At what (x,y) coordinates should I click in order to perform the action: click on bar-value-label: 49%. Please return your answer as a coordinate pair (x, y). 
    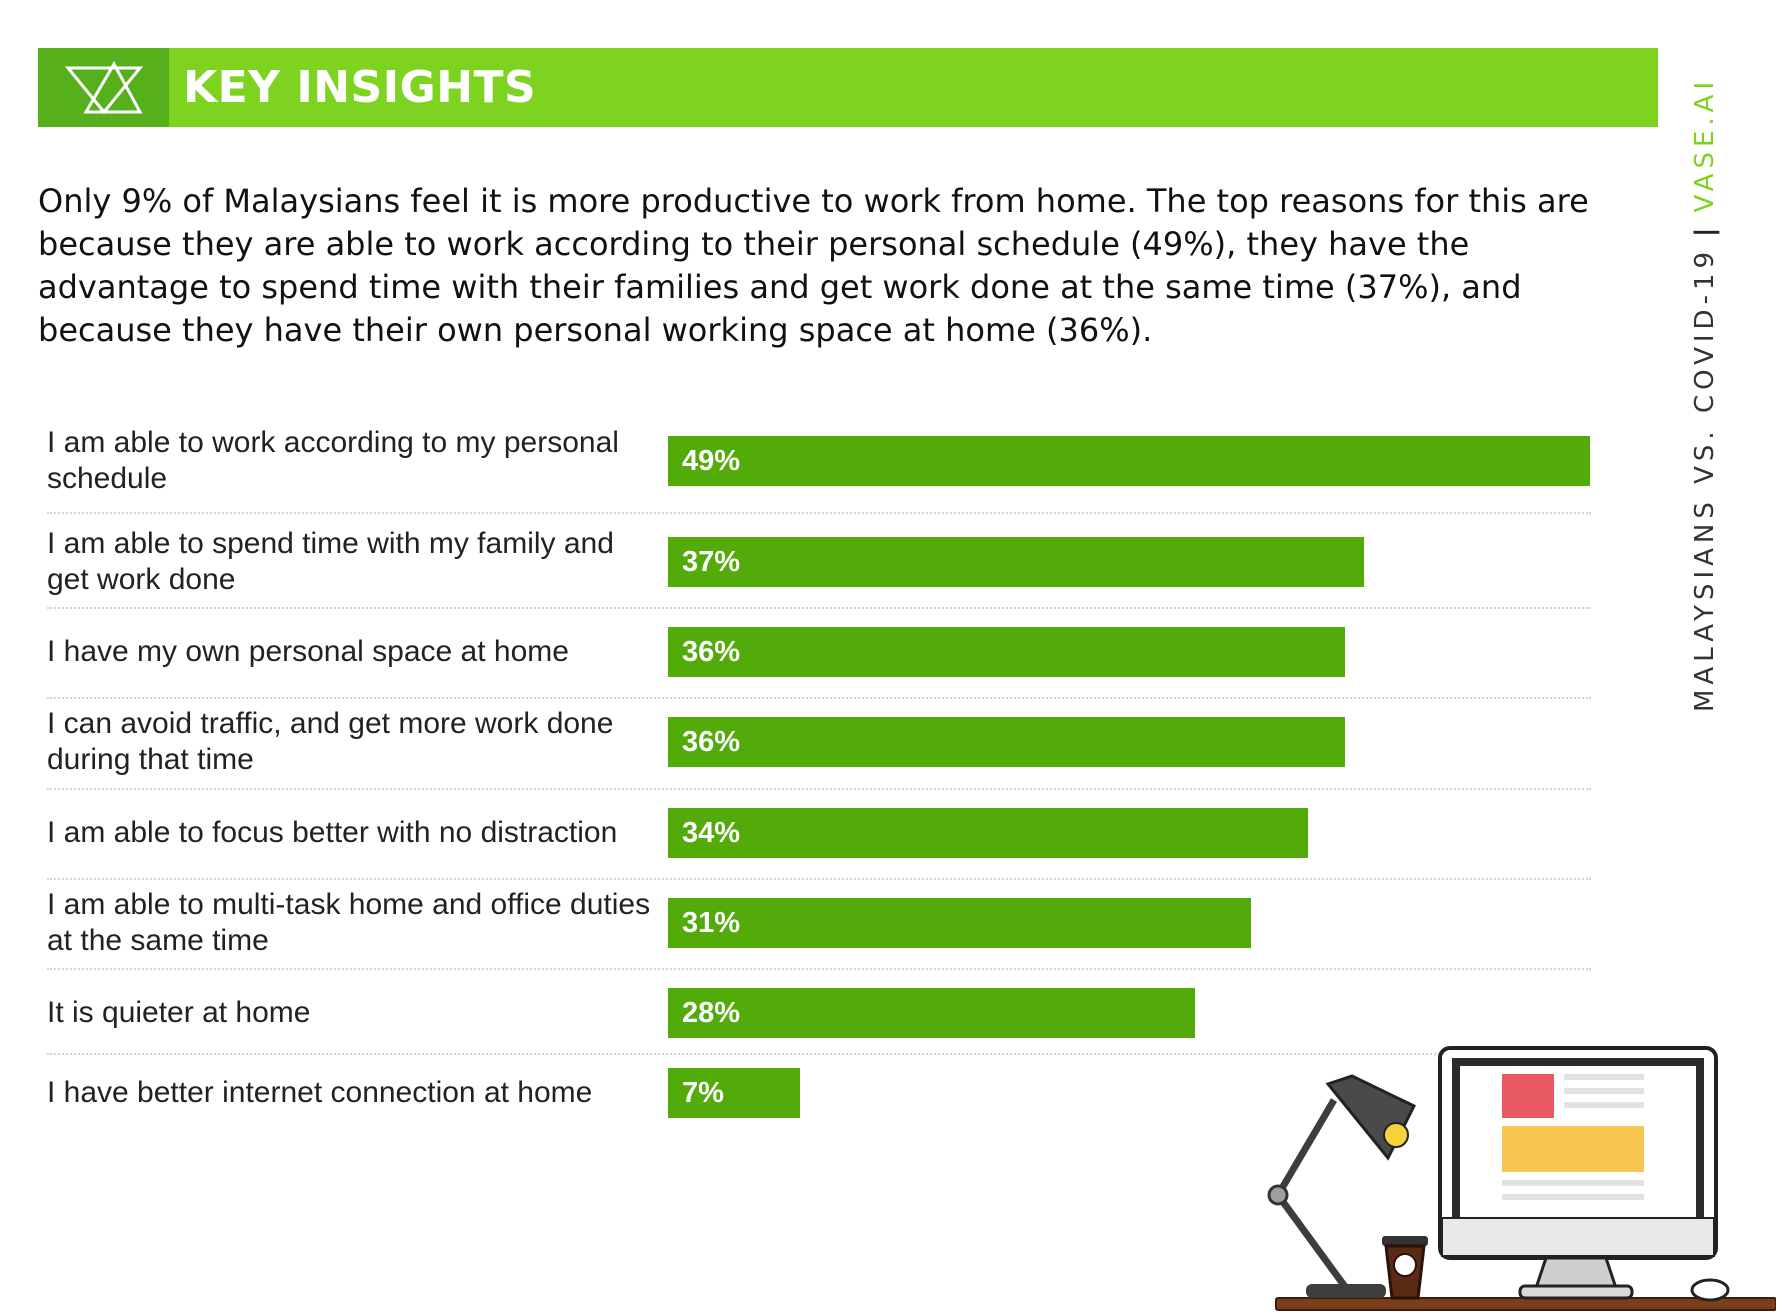
    Looking at the image, I should click on (711, 461).